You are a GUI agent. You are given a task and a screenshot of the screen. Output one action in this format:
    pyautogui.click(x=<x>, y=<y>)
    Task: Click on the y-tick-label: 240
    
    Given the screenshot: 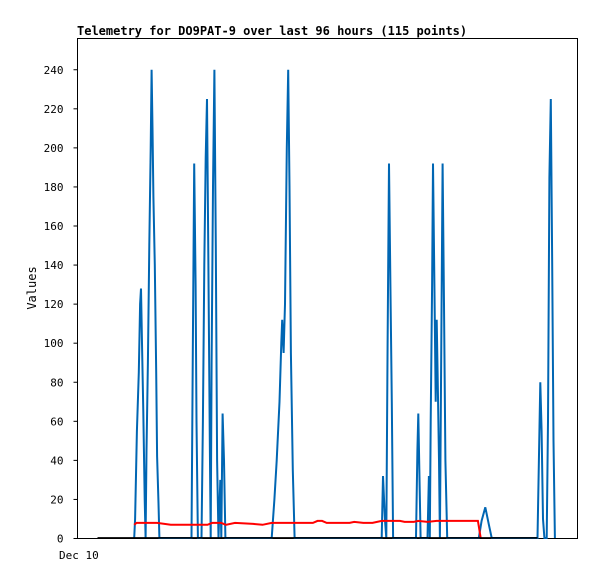 What is the action you would take?
    pyautogui.click(x=54, y=70)
    